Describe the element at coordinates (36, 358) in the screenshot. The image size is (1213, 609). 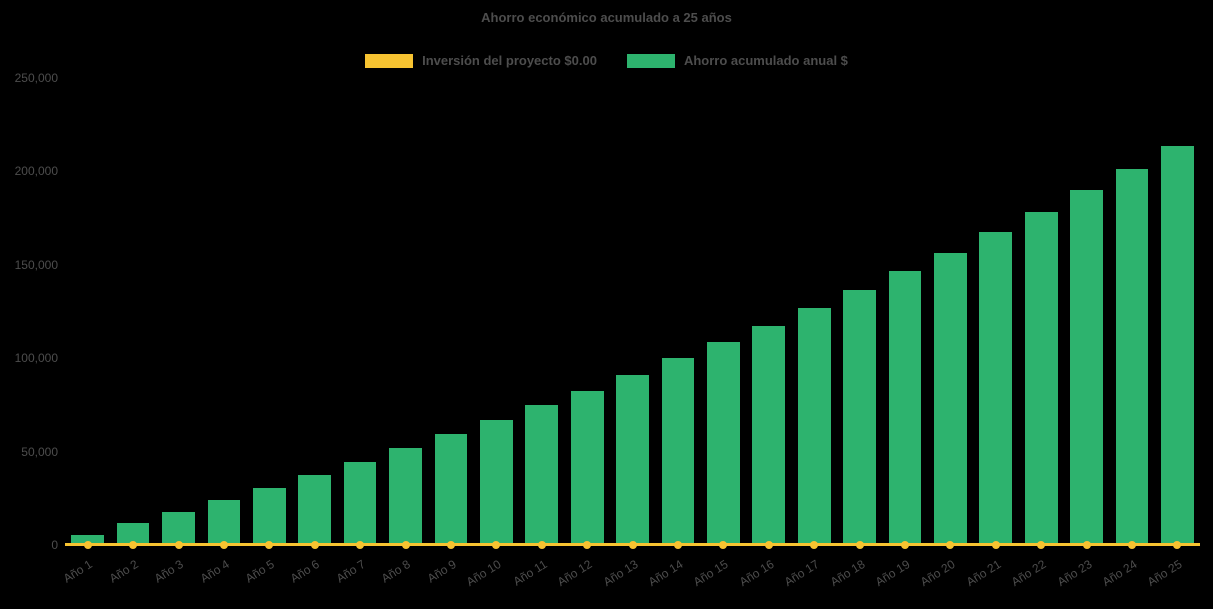
I see `y-tick-label: 100,000` at that location.